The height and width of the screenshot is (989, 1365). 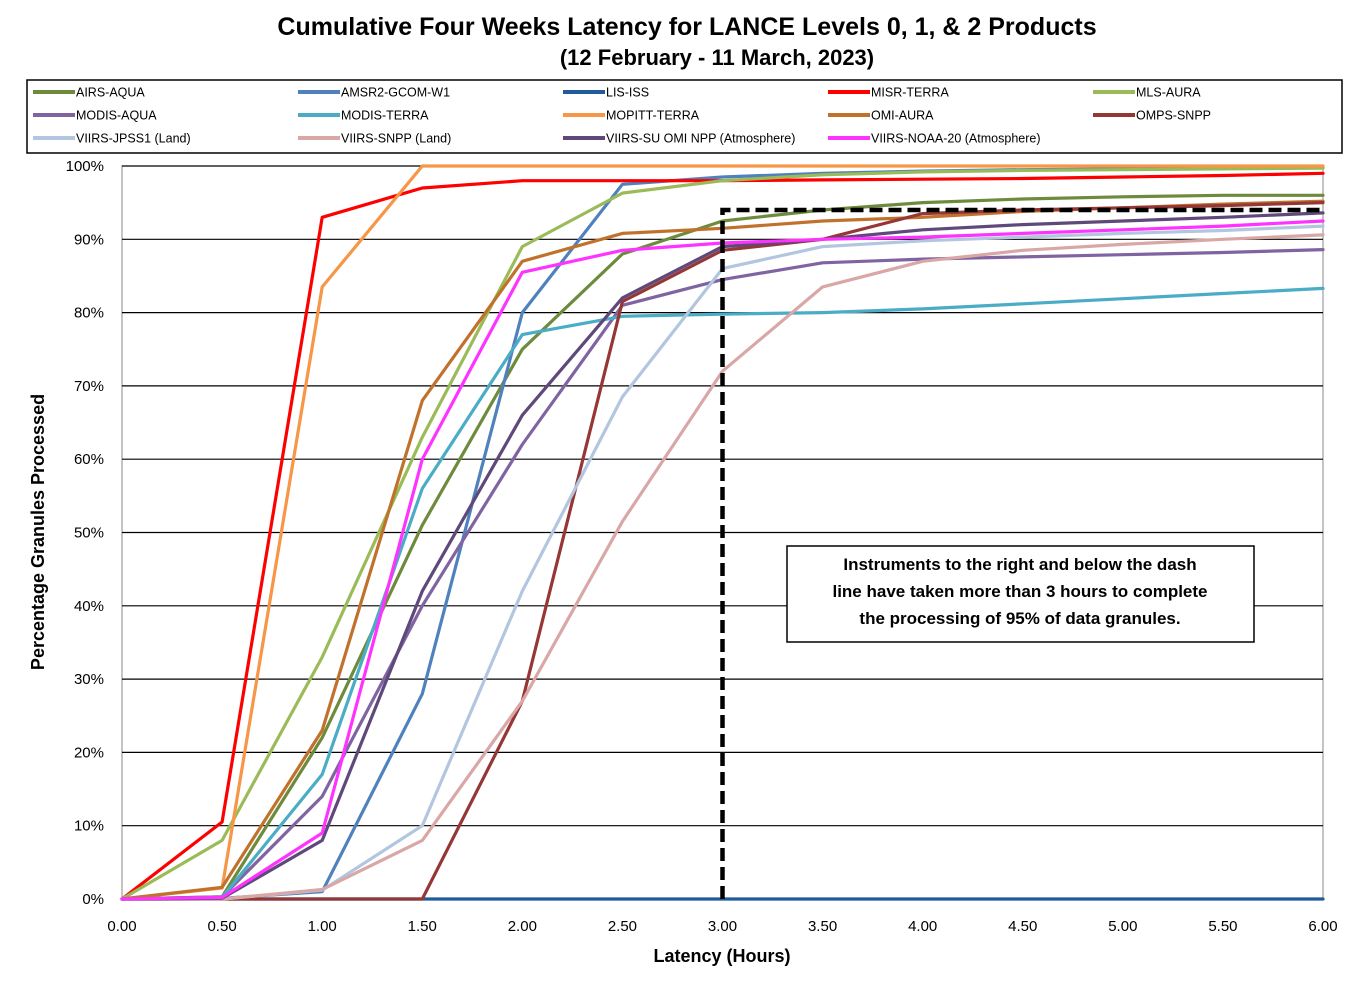 I want to click on legend-label: OMPS-SNPP, so click(x=1173, y=116).